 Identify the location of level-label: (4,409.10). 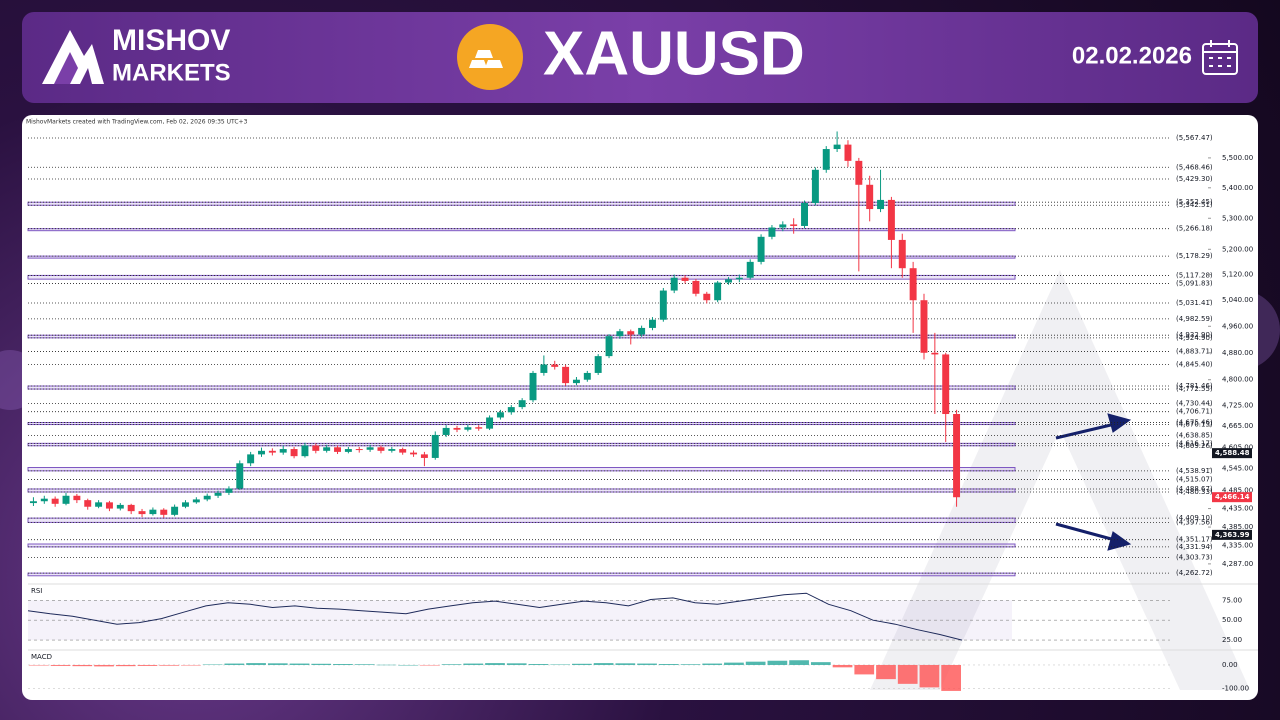
(1194, 518).